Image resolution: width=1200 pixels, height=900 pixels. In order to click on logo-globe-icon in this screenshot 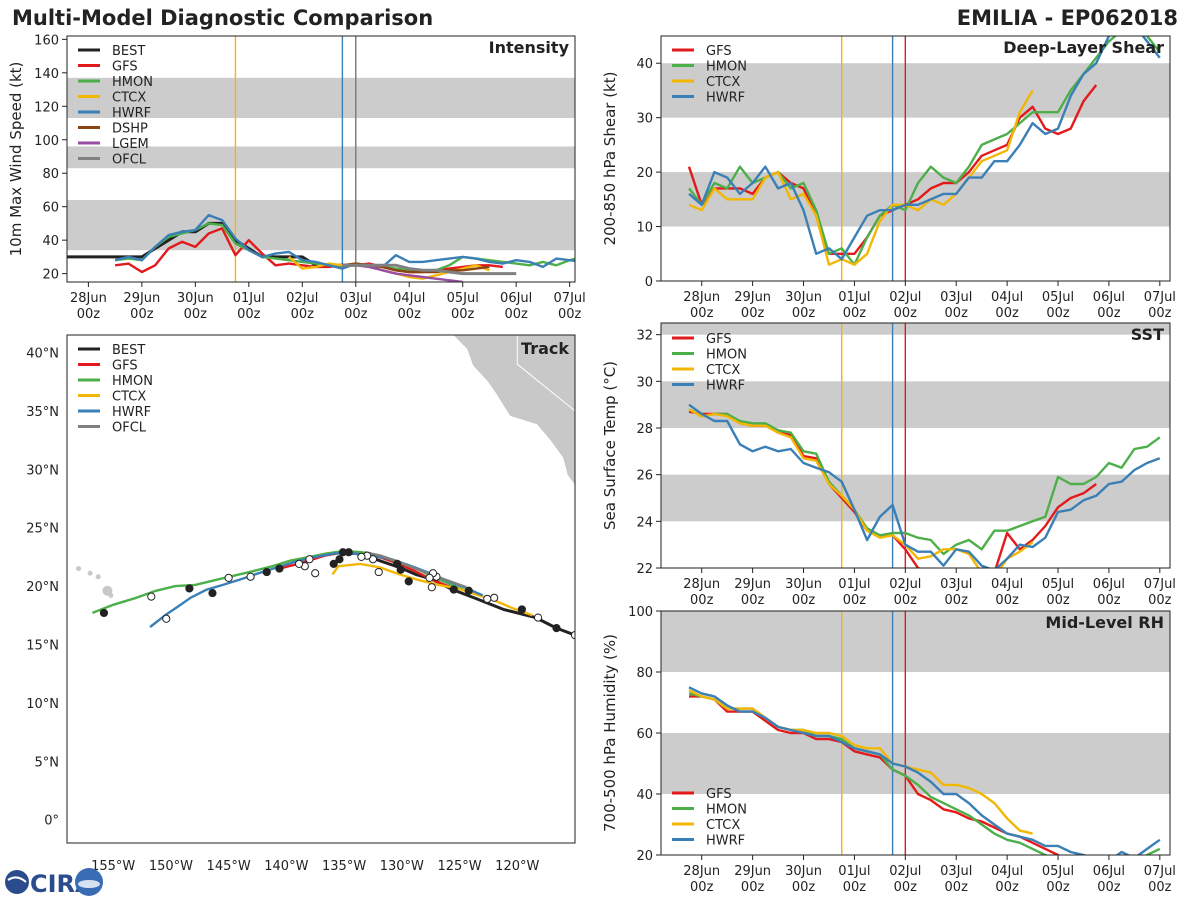, I will do `click(17, 882)`.